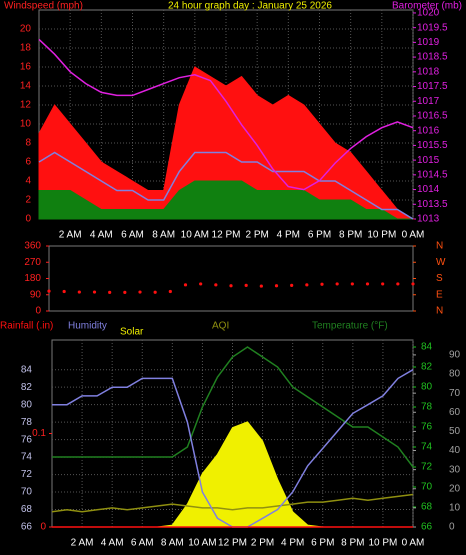  Describe the element at coordinates (27, 474) in the screenshot. I see `y-tick-label: 72` at that location.